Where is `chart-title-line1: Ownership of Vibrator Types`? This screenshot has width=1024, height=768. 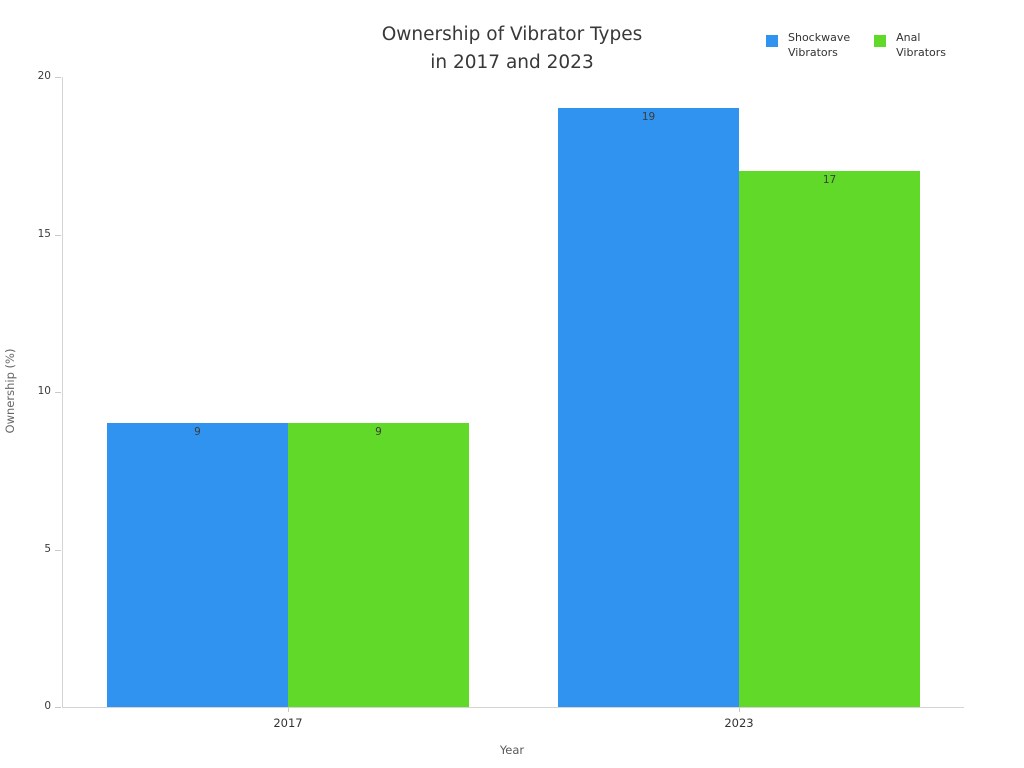 chart-title-line1: Ownership of Vibrator Types is located at coordinates (512, 34).